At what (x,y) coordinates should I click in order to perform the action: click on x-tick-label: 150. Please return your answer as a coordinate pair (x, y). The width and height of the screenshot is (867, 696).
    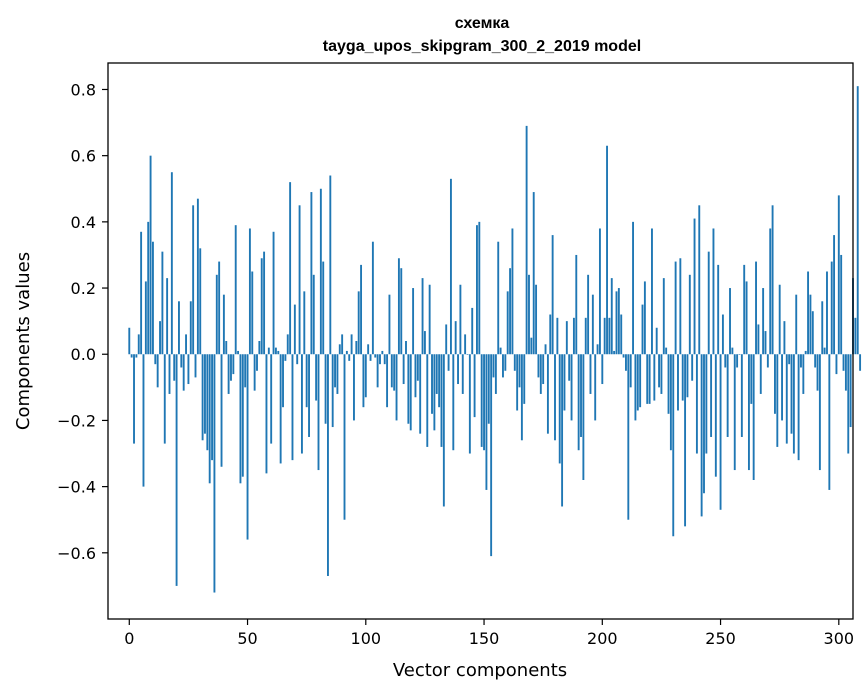
    Looking at the image, I should click on (484, 638).